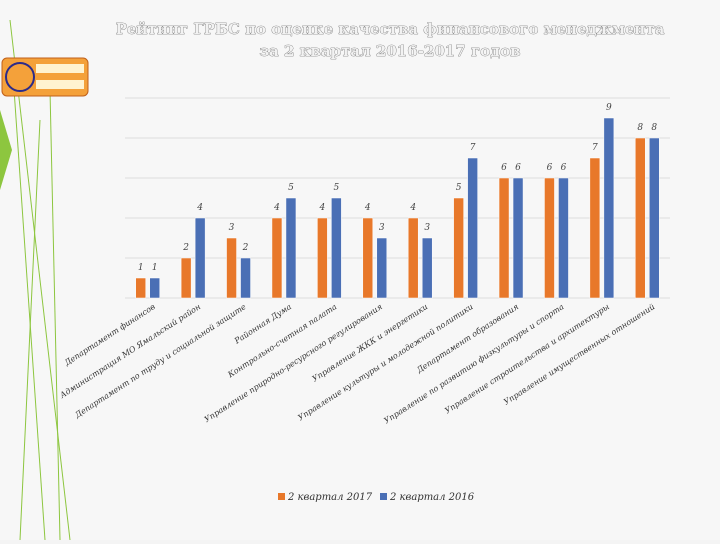 This screenshot has height=544, width=720. I want to click on legend-label: 2 квартал 2017, so click(330, 497).